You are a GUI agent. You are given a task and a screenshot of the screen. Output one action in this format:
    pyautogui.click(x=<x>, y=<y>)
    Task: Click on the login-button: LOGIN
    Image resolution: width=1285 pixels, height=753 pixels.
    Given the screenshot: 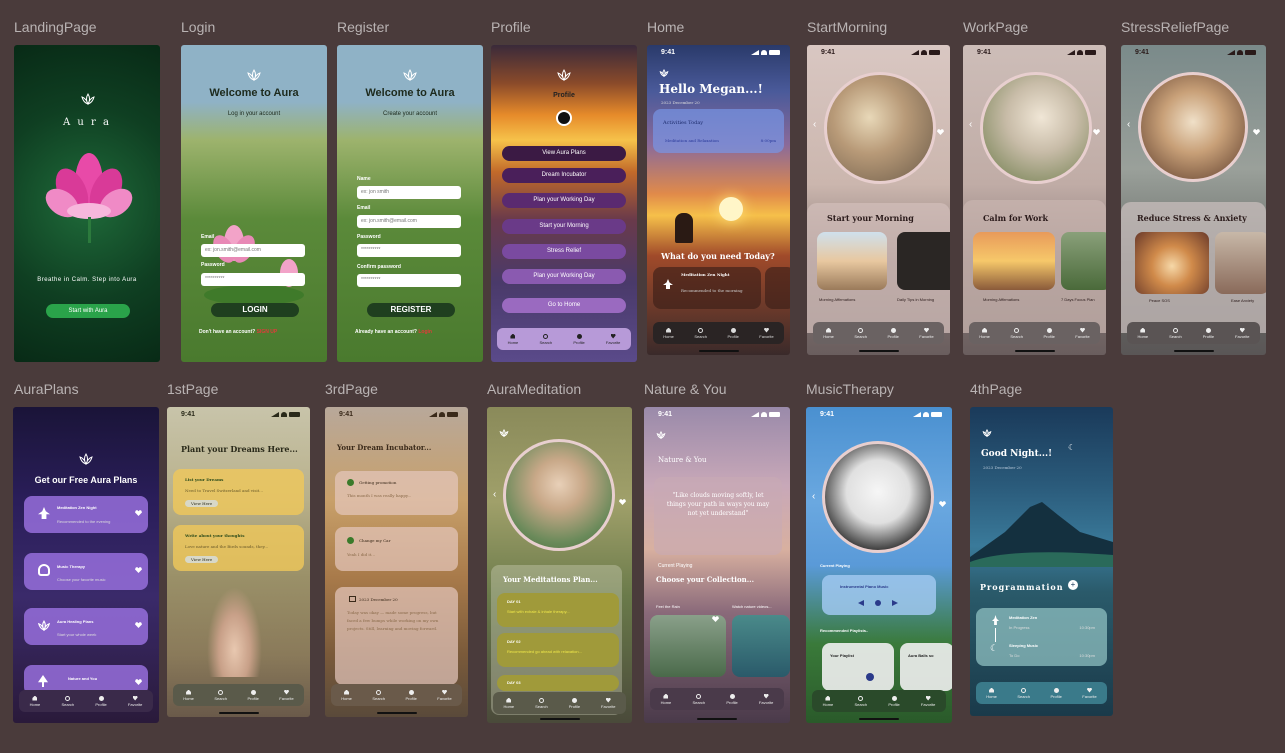 What is the action you would take?
    pyautogui.click(x=255, y=310)
    